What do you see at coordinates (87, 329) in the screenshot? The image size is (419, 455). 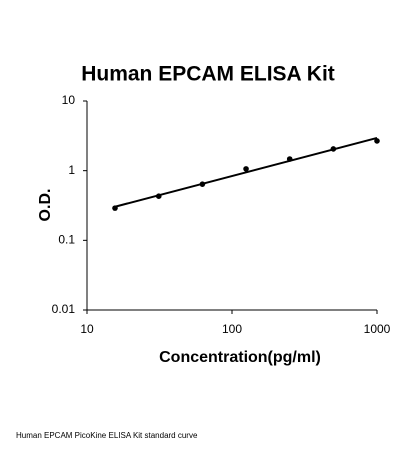 I see `x-tick-label: 10` at bounding box center [87, 329].